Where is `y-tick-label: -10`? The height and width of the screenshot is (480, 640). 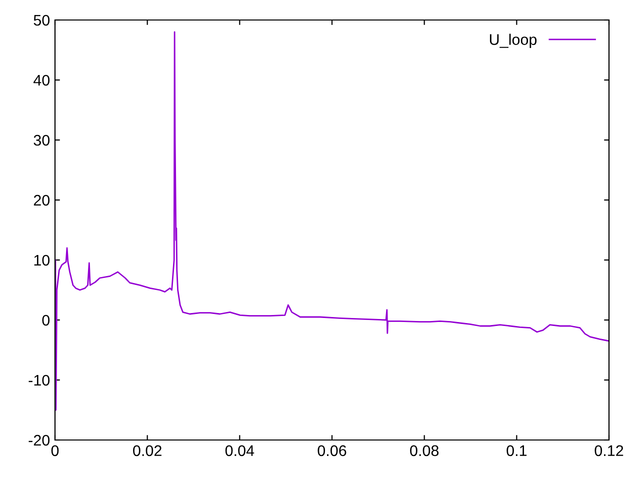 y-tick-label: -10 is located at coordinates (39, 380).